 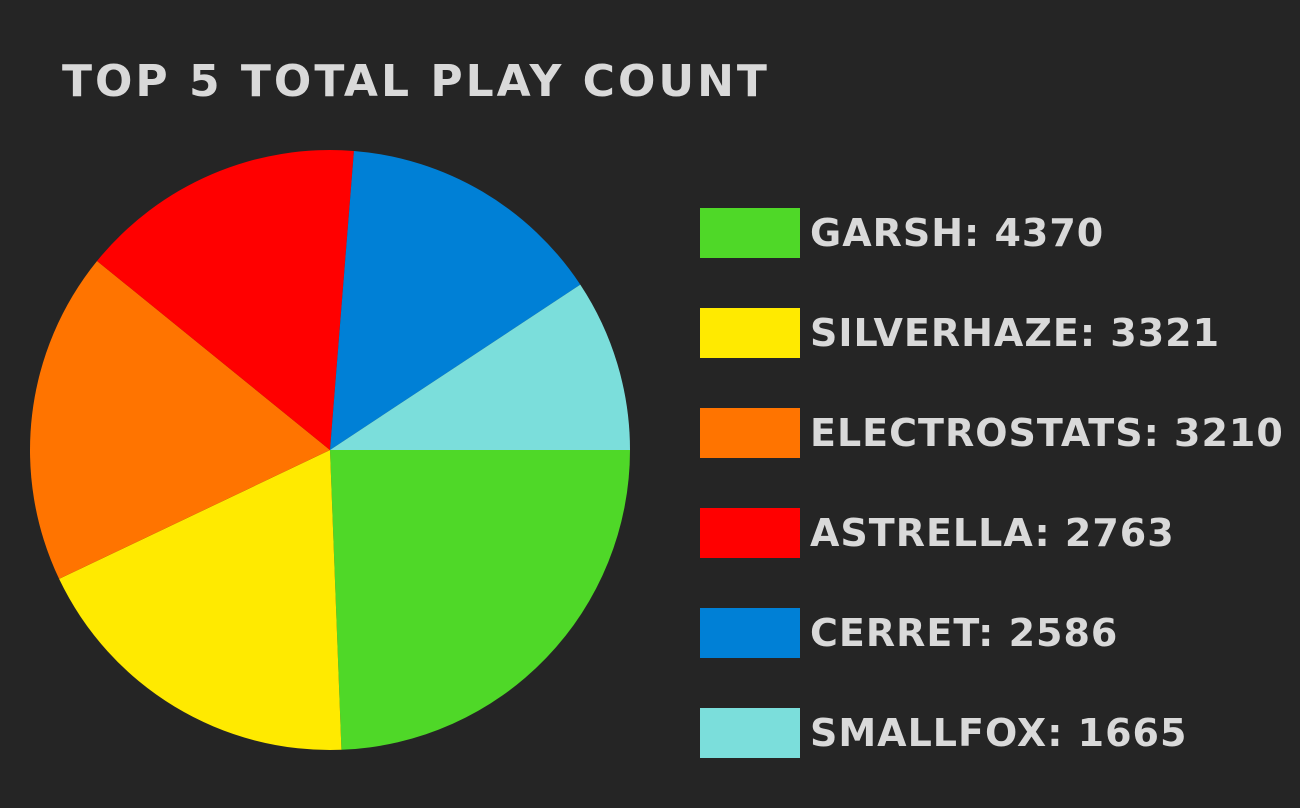 What do you see at coordinates (416, 81) in the screenshot?
I see `chart-title: Top 5 Total Play Count` at bounding box center [416, 81].